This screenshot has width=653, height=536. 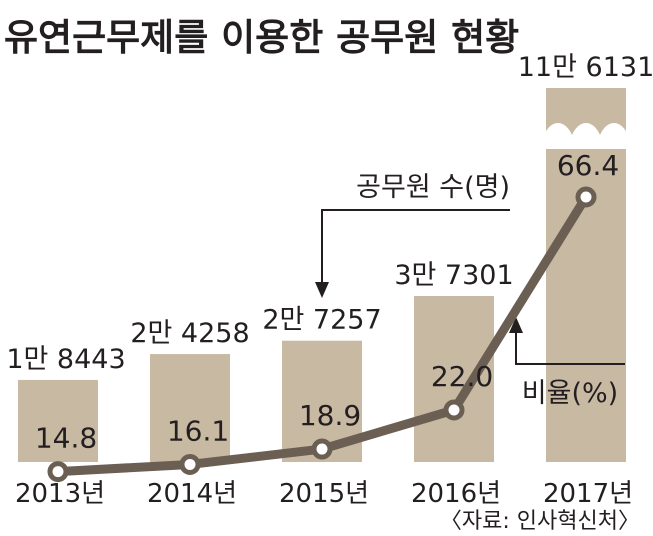 What do you see at coordinates (570, 347) in the screenshot?
I see `legend-line-leader` at bounding box center [570, 347].